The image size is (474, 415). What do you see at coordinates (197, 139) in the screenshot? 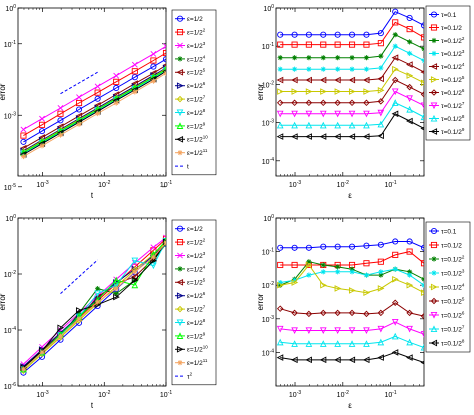
I see `legend-label: ε=1/210` at bounding box center [197, 139].